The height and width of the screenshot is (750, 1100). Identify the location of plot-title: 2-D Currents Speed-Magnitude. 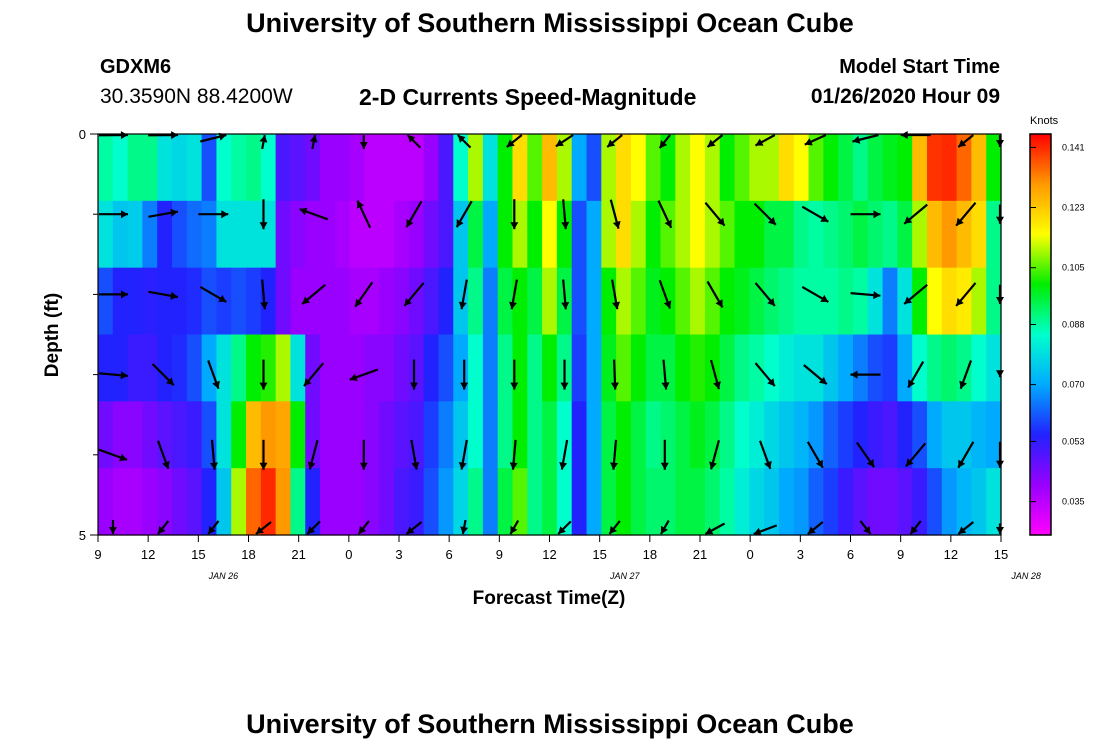
(528, 97).